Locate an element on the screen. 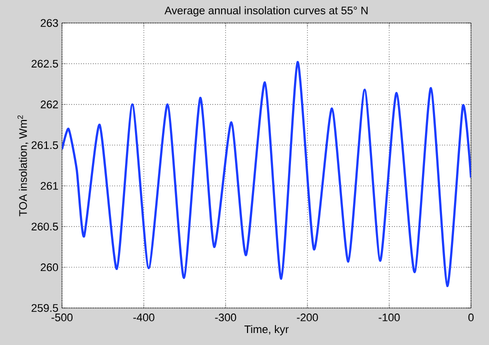 The image size is (489, 345). y-tick-label: 261 is located at coordinates (49, 186).